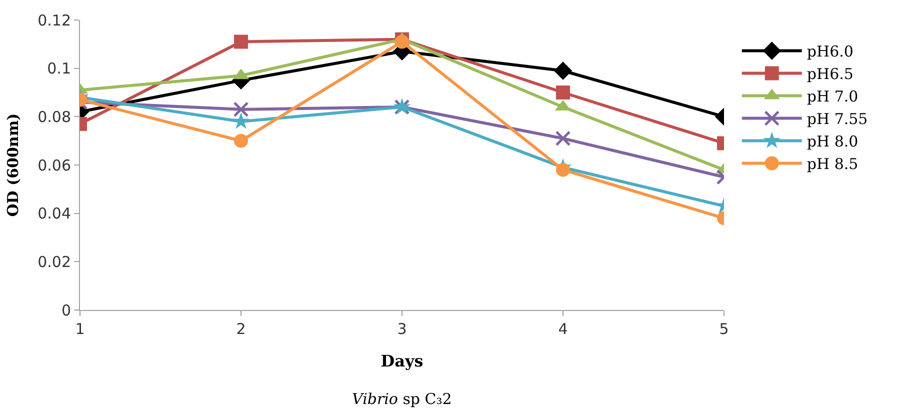 Image resolution: width=914 pixels, height=410 pixels. Describe the element at coordinates (837, 119) in the screenshot. I see `legend-label: pH 7.55` at that location.